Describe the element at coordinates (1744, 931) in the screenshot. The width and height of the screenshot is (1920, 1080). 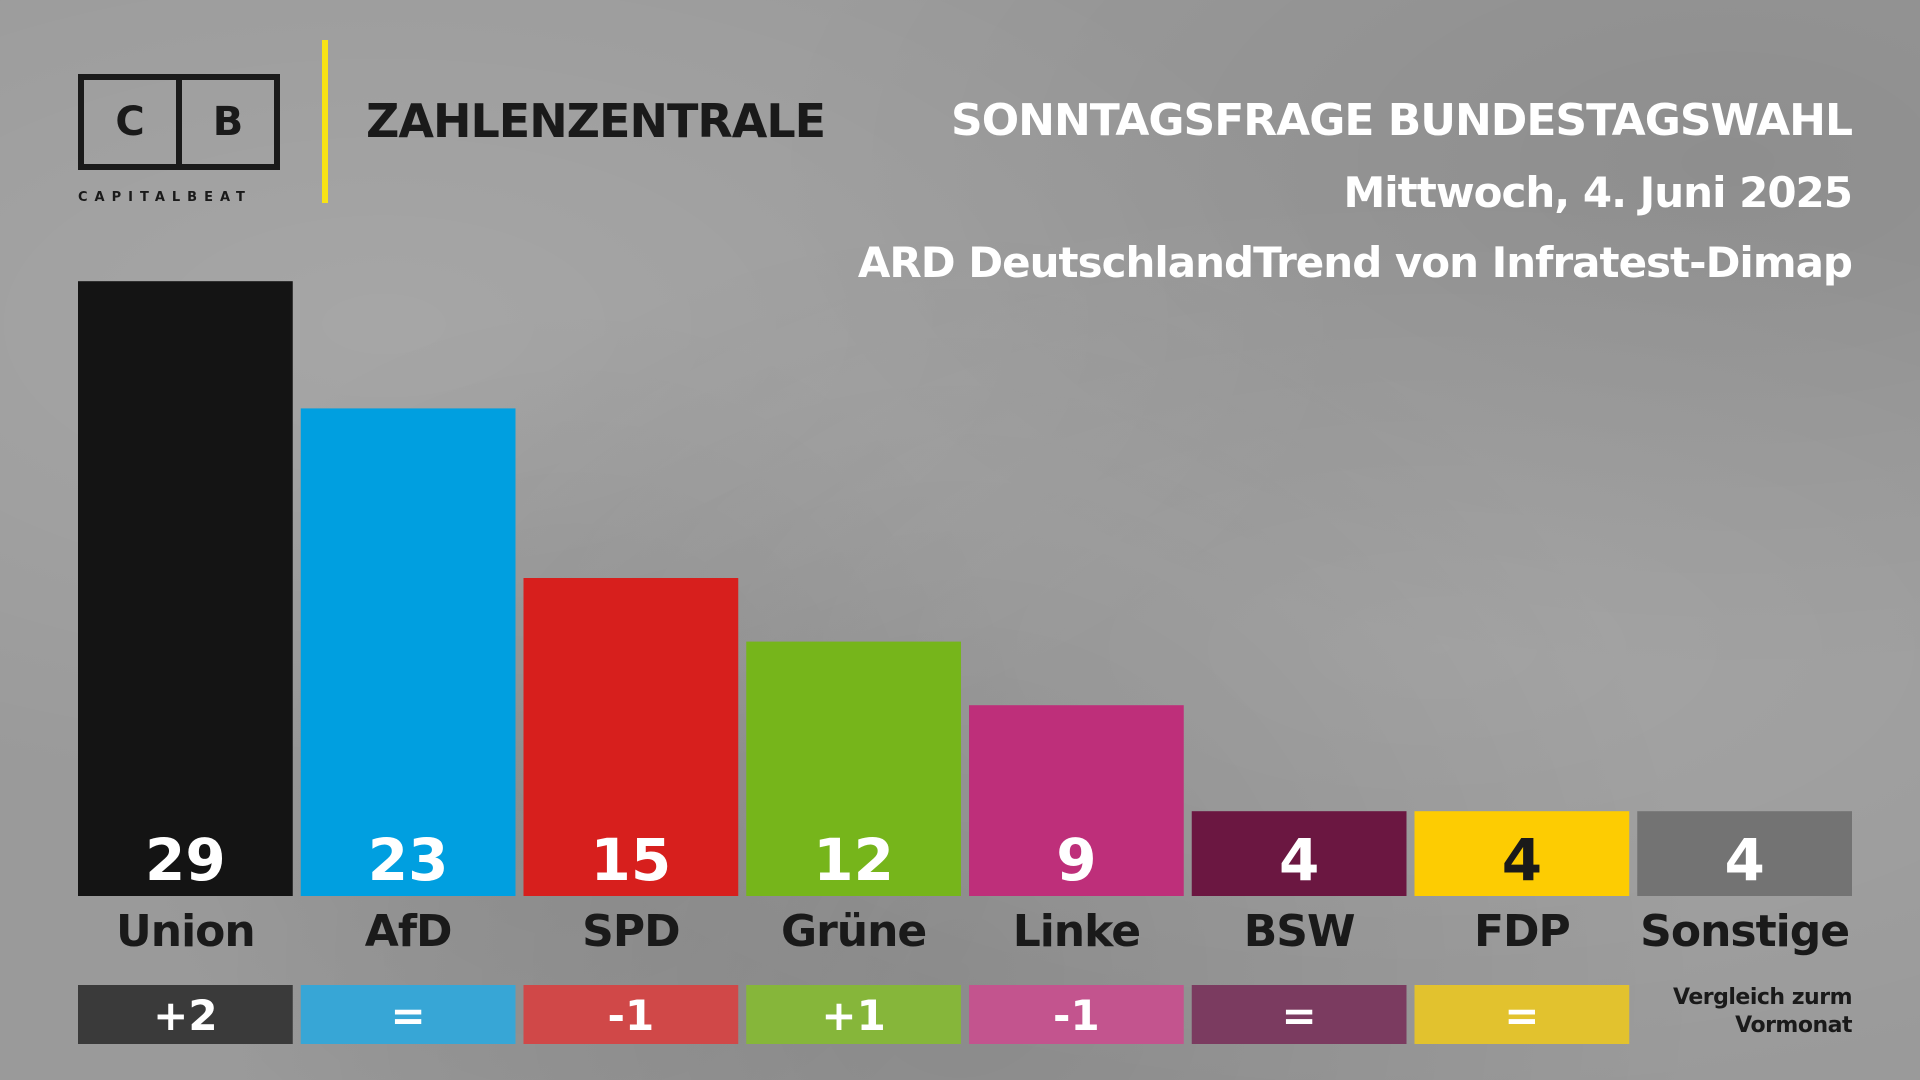
I see `category-label-sonstige: Sonstige` at that location.